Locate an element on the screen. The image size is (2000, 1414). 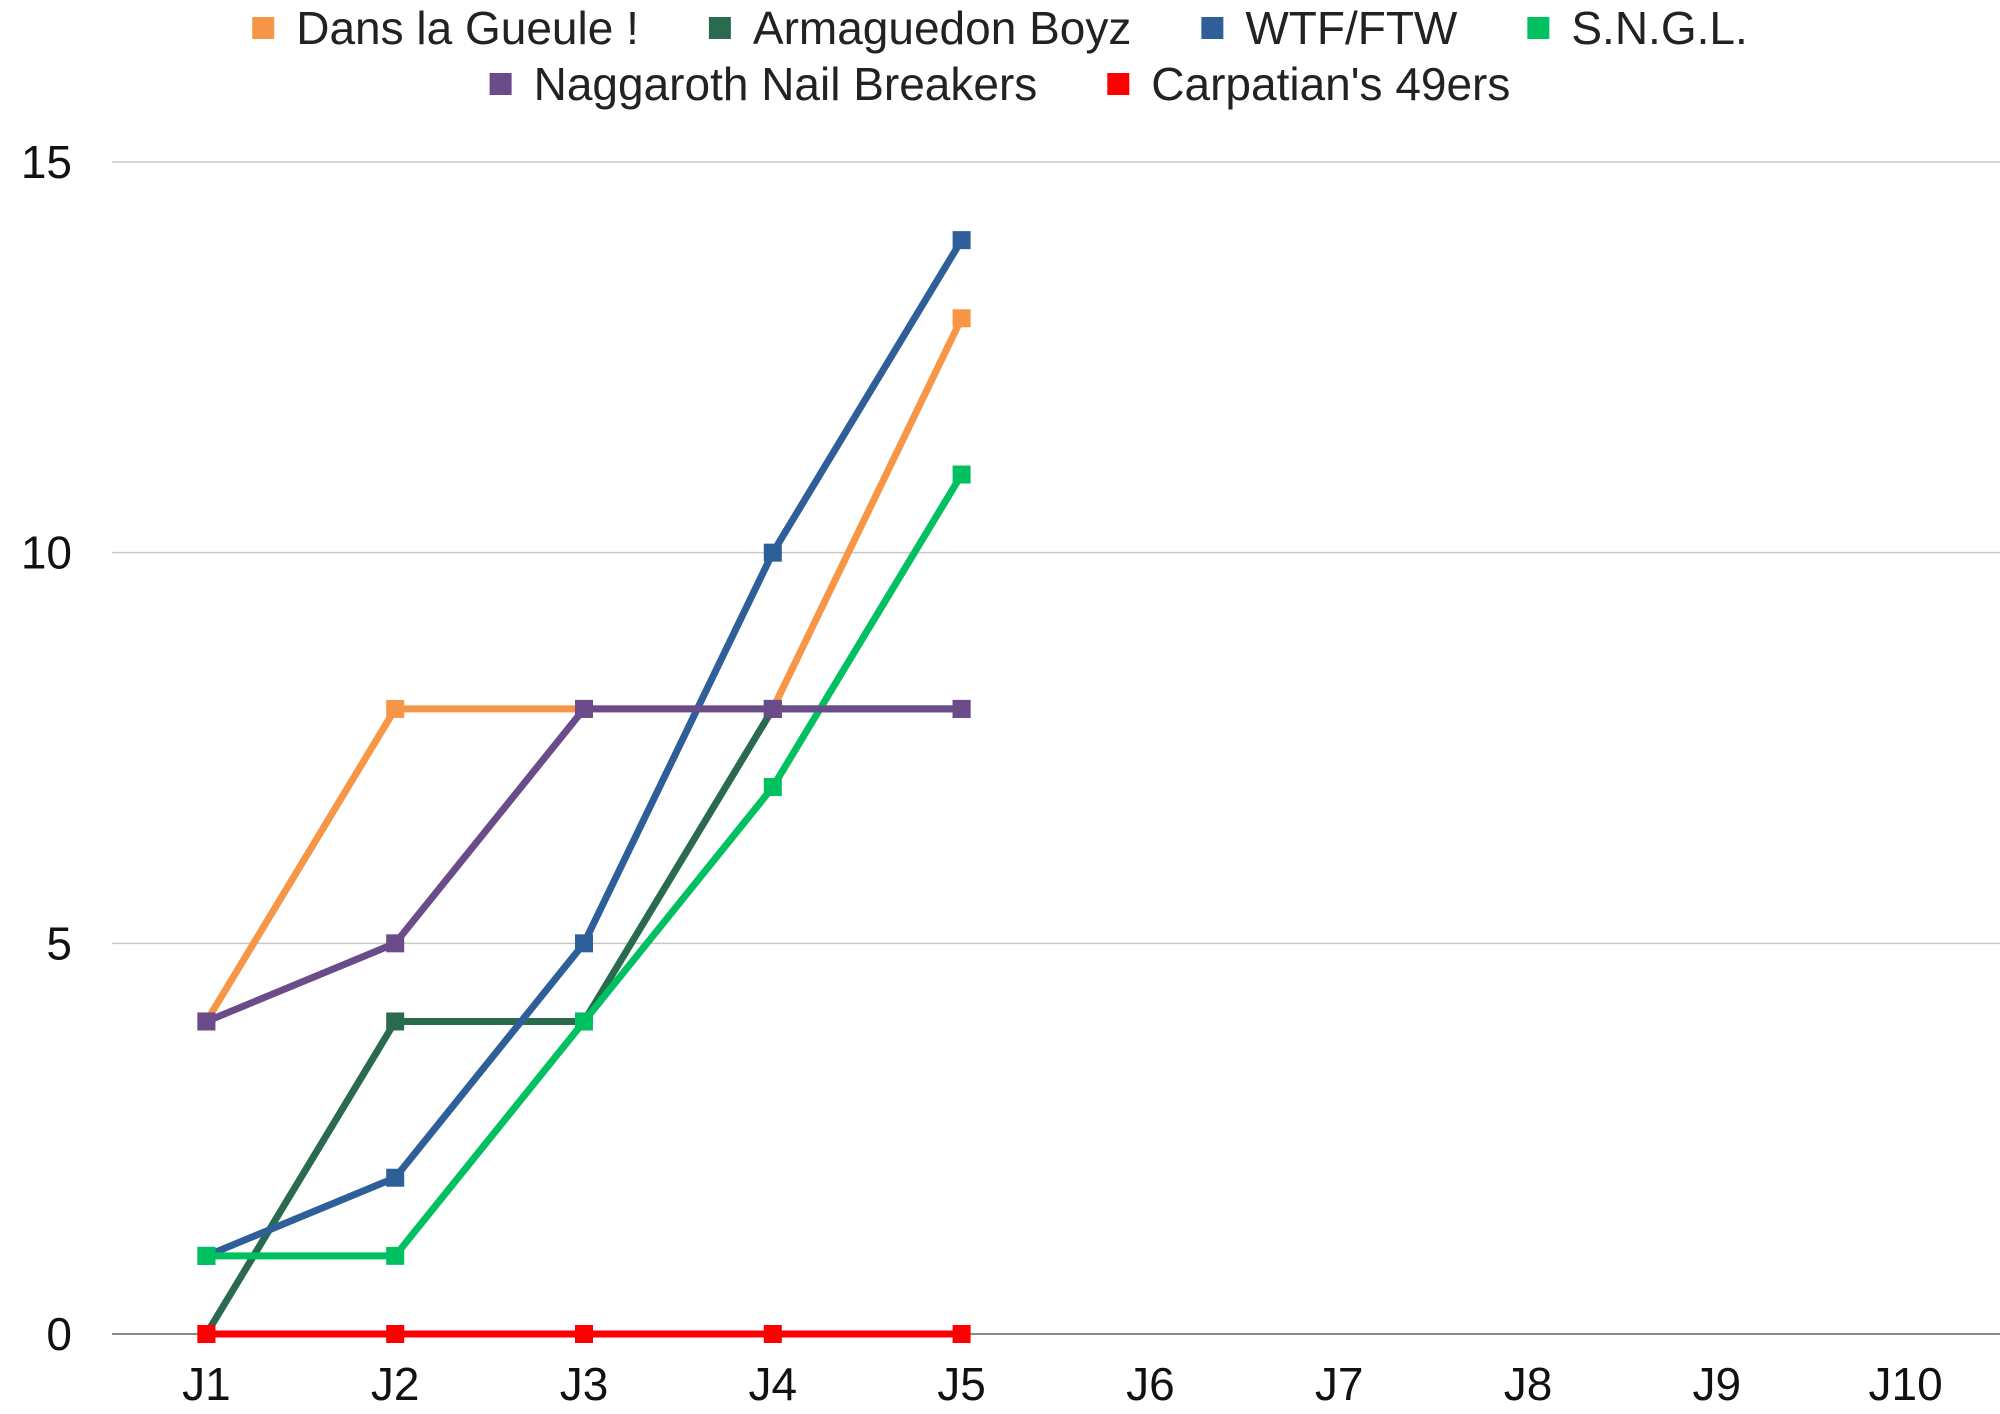
legend-label: WTF/FTW is located at coordinates (1351, 28).